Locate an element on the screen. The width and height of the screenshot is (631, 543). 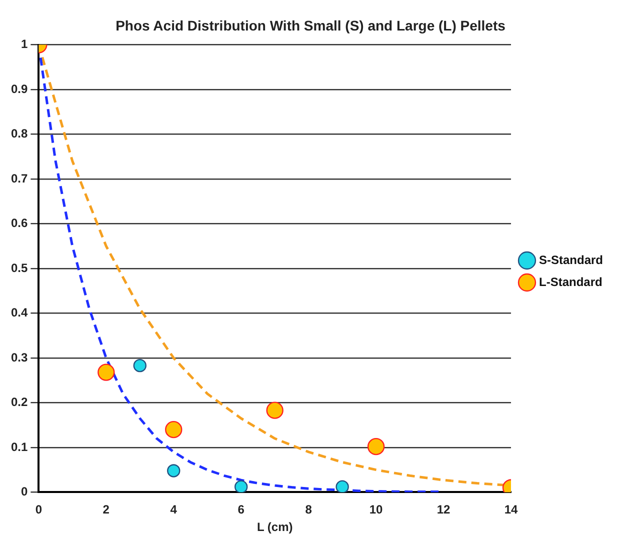
y-tick-label: 1 is located at coordinates (24, 44).